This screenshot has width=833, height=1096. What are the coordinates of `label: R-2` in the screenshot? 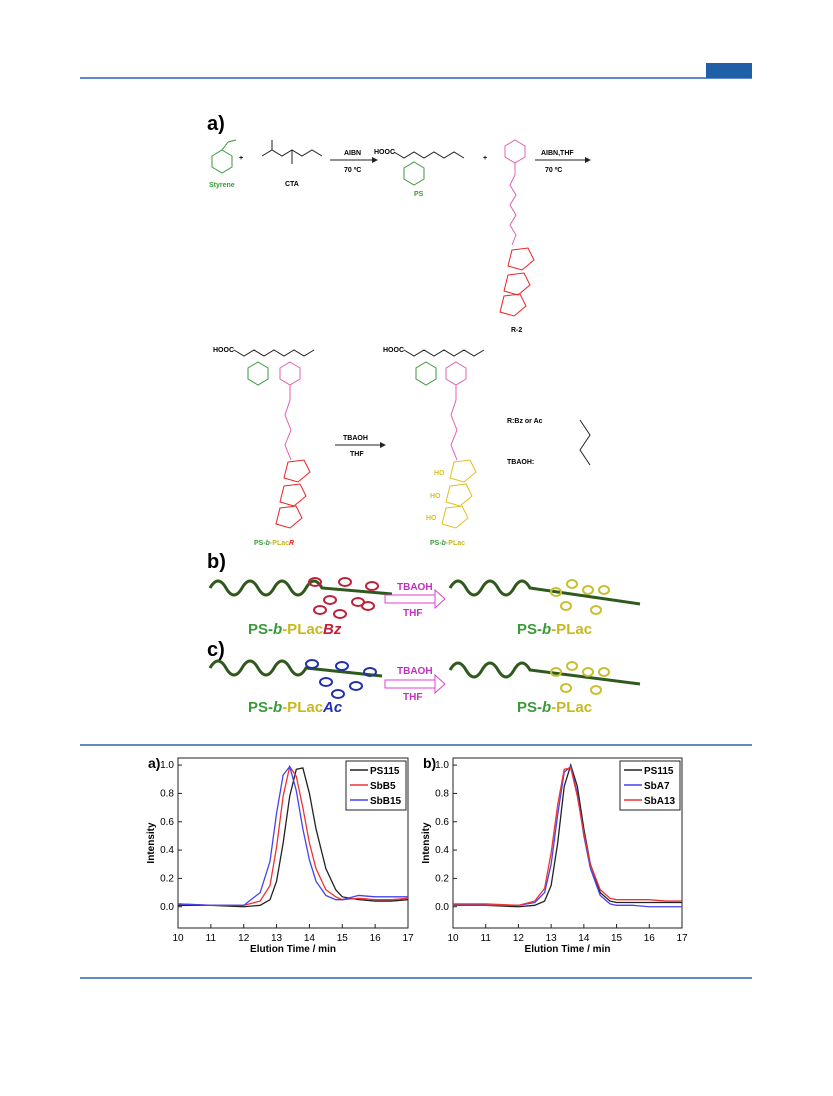 It's located at (516, 330).